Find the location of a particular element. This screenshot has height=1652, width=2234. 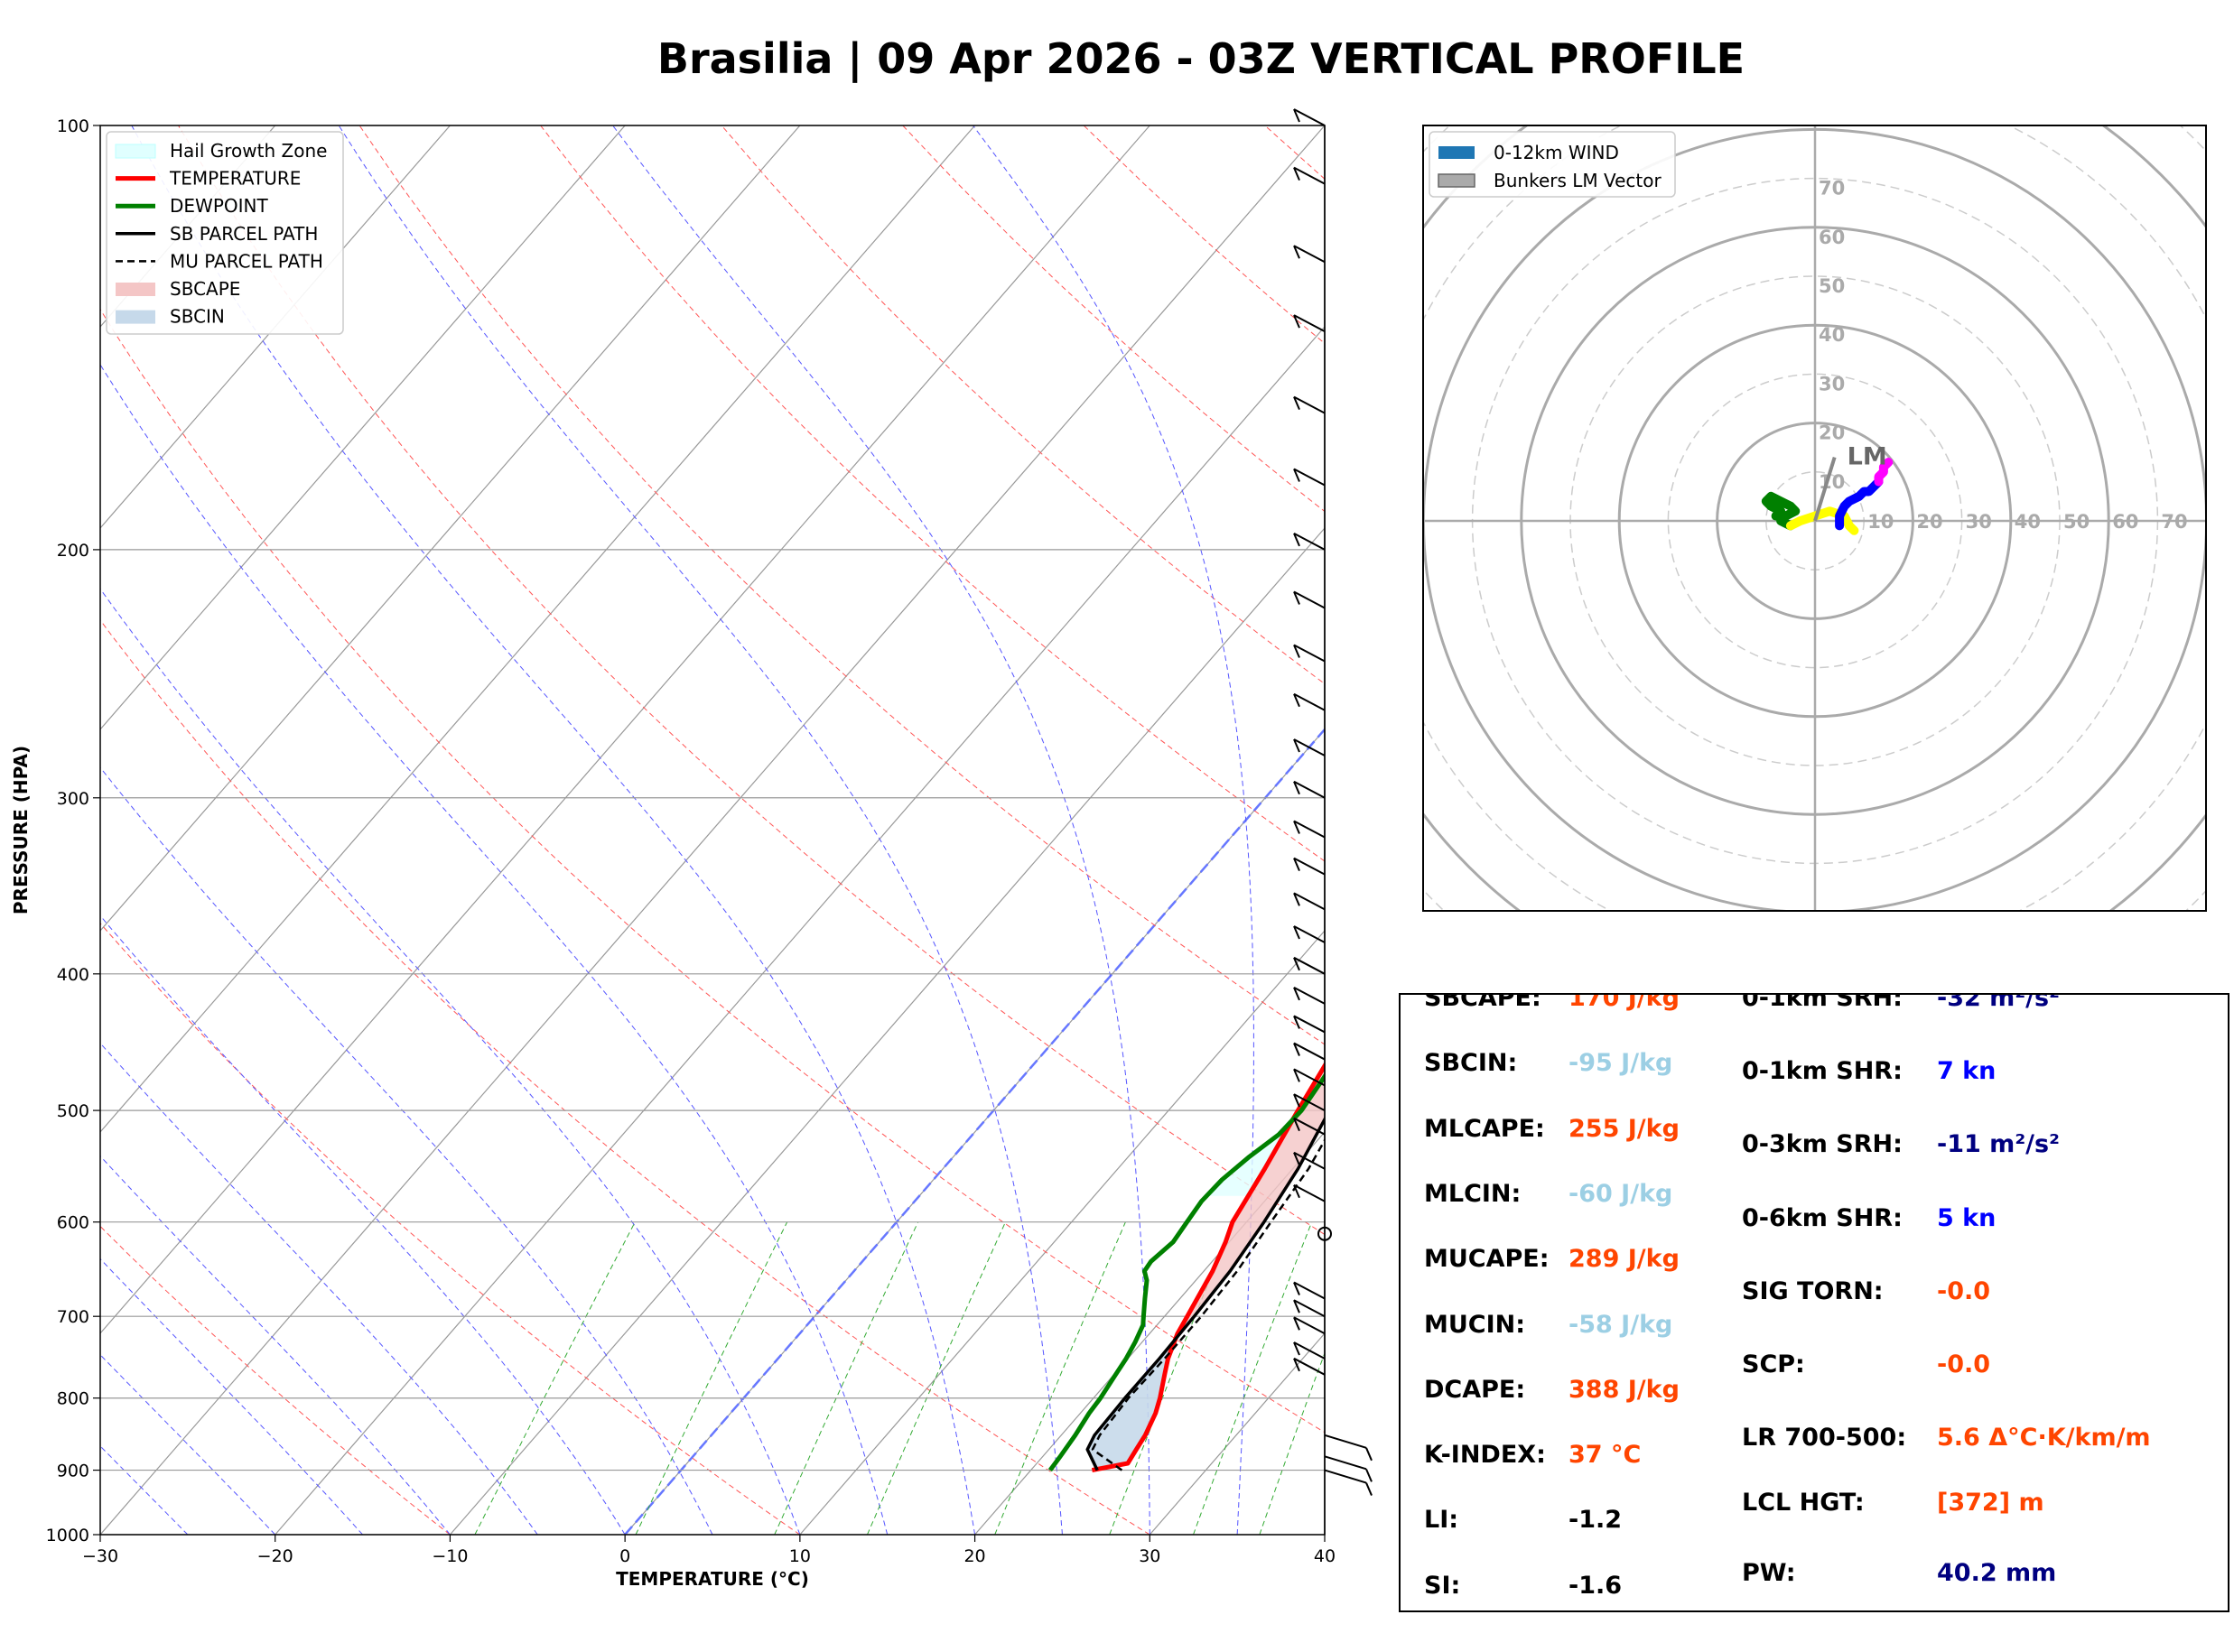

temperature-line is located at coordinates (1208, 1267).